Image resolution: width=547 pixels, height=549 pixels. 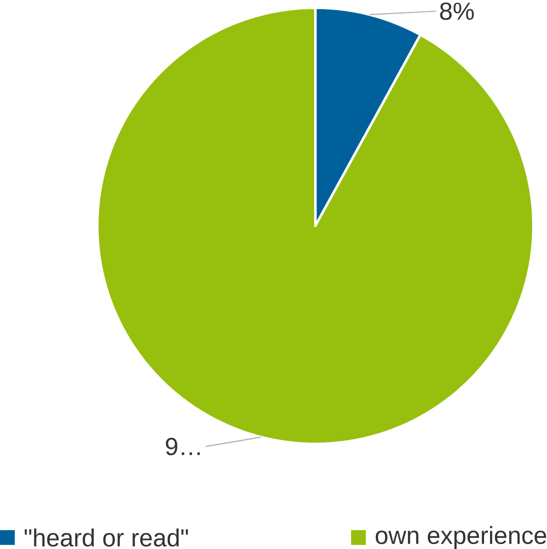 What do you see at coordinates (106, 537) in the screenshot?
I see `legend-label: "heard or read"` at bounding box center [106, 537].